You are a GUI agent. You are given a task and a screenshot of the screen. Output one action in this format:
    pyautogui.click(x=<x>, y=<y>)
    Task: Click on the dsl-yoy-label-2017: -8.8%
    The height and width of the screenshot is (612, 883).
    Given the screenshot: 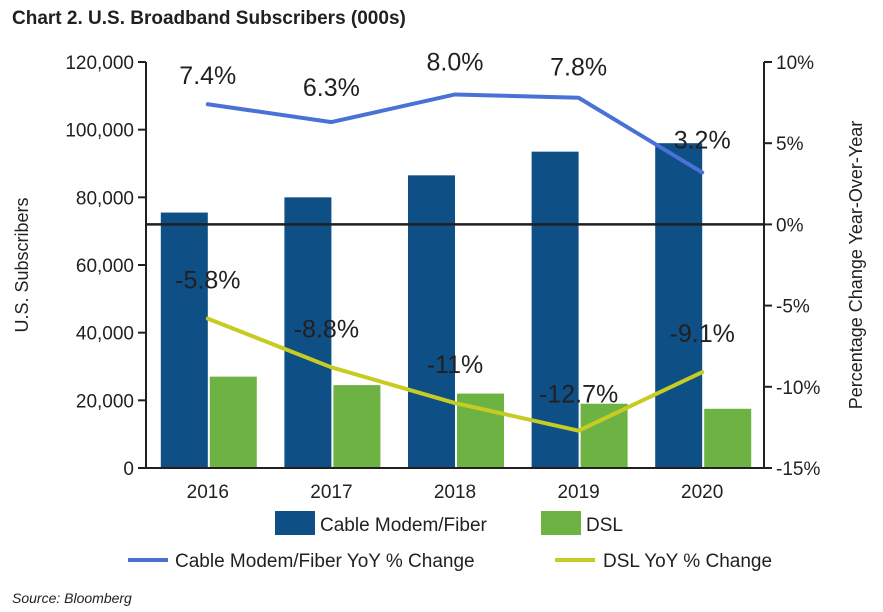 What is the action you would take?
    pyautogui.click(x=326, y=329)
    